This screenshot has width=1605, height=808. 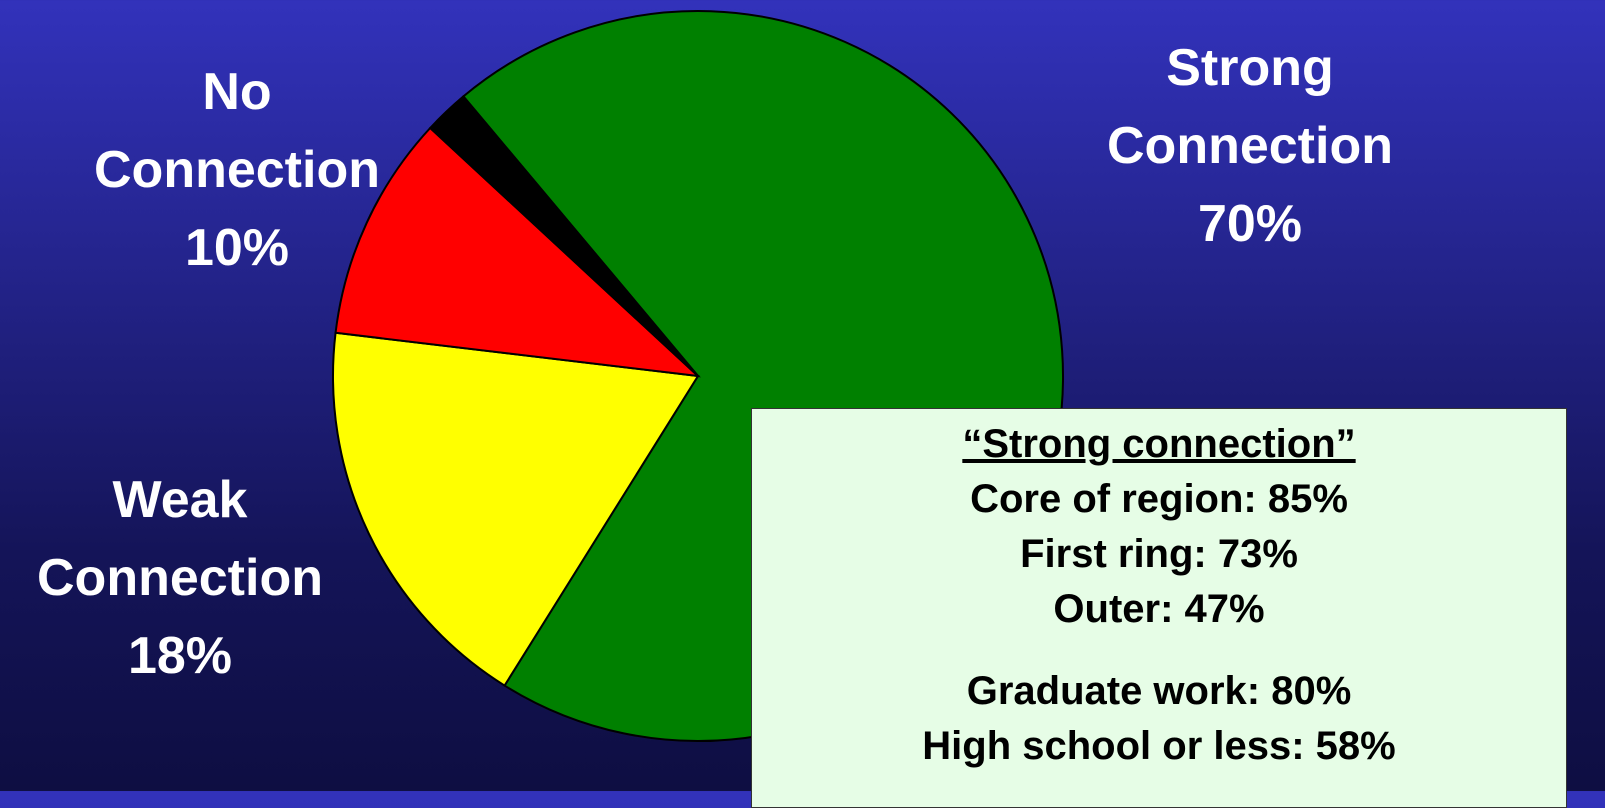 I want to click on note-title: “Strong connection”, so click(x=1159, y=444).